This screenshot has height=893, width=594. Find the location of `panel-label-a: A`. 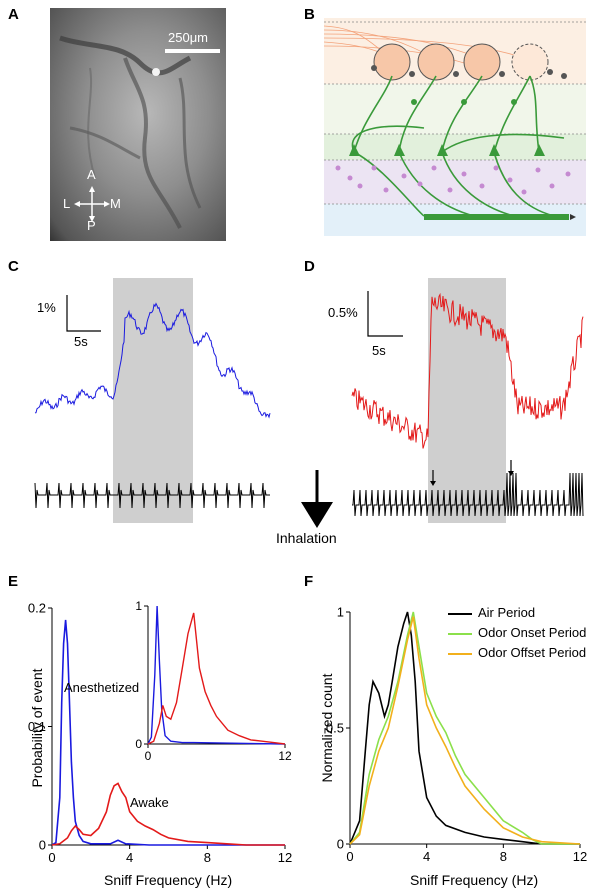

panel-label-a: A is located at coordinates (13, 14).